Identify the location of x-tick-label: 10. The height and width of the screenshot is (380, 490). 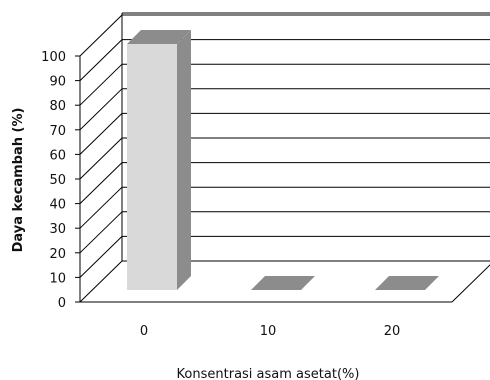
(268, 331).